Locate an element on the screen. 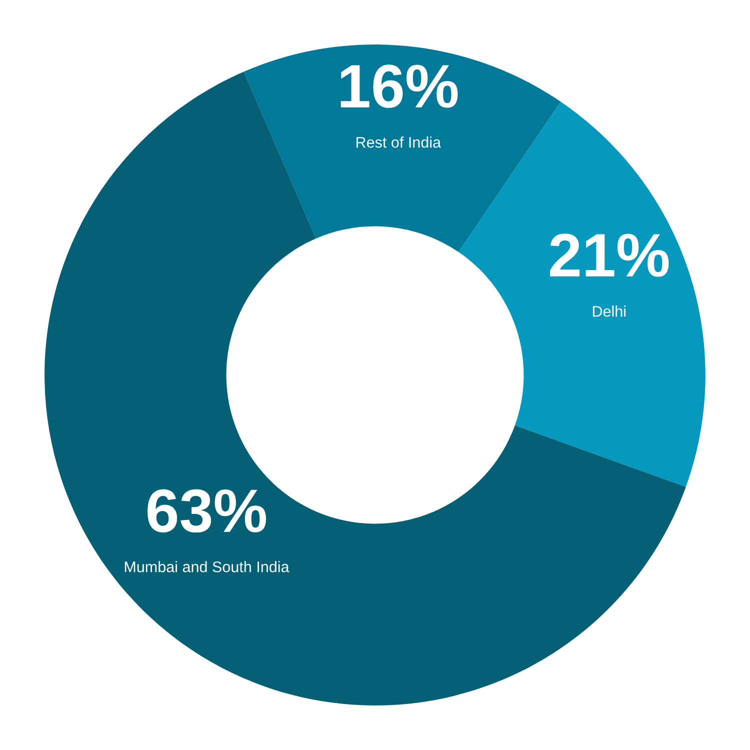 The image size is (750, 750). slice-label: Mumbai and South India is located at coordinates (207, 566).